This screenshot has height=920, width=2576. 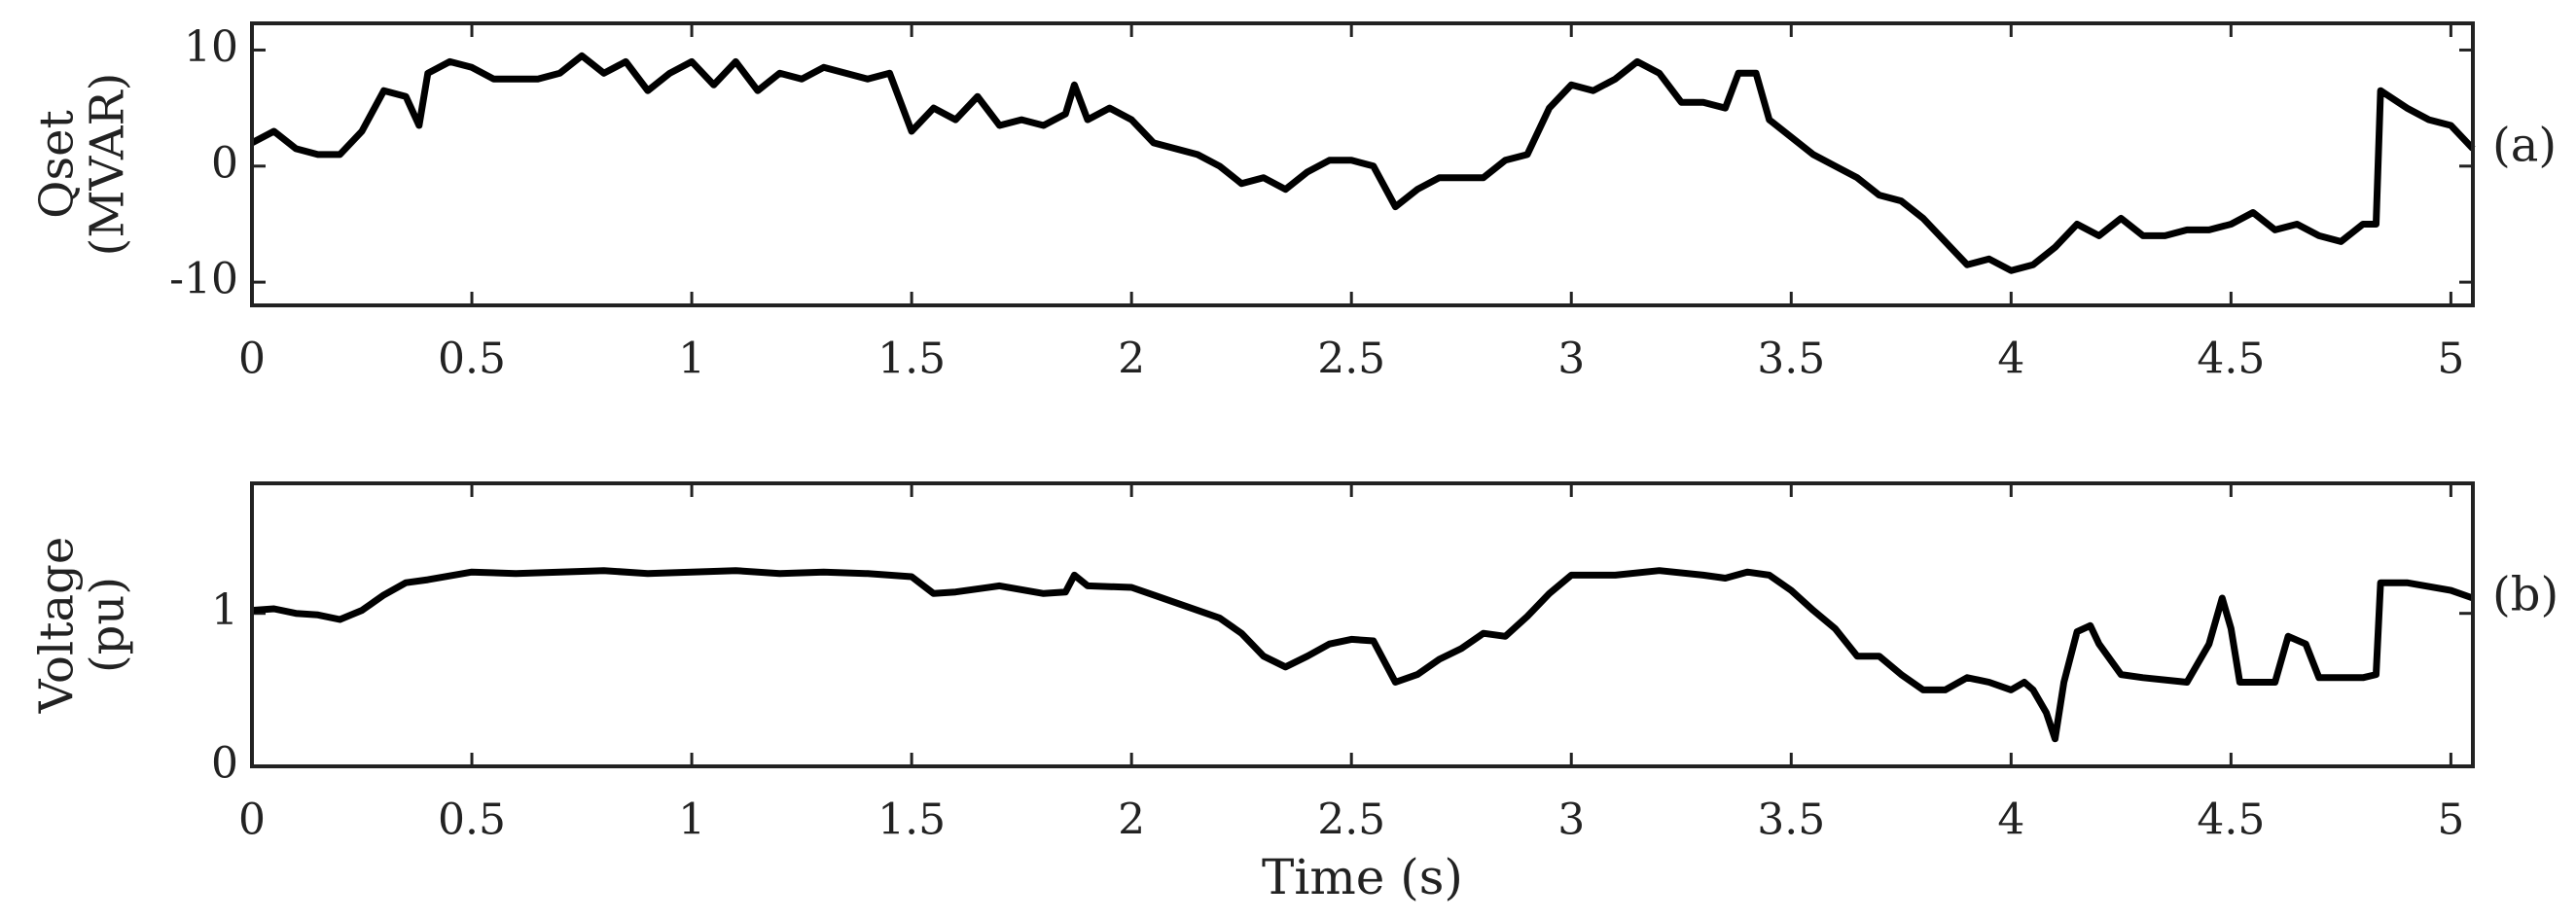 What do you see at coordinates (57, 626) in the screenshot?
I see `y-axis-label: Voltage` at bounding box center [57, 626].